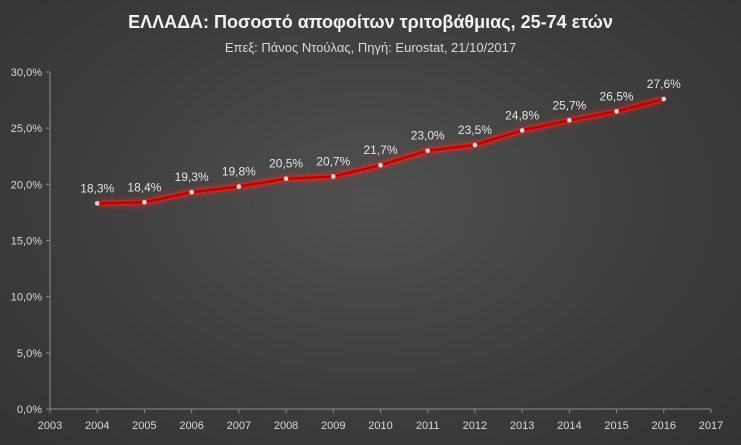 The width and height of the screenshot is (741, 445). What do you see at coordinates (191, 426) in the screenshot?
I see `x-tick-label: 2006` at bounding box center [191, 426].